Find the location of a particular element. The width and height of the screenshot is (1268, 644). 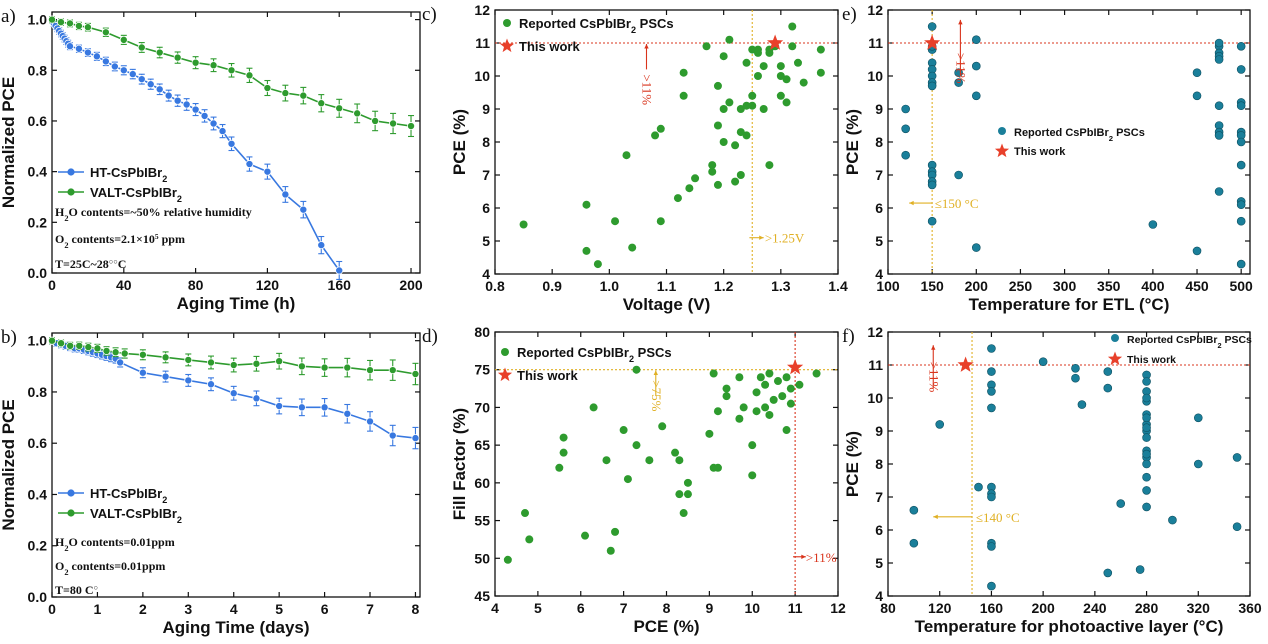

y-tick-label: 0.4 is located at coordinates (38, 494).